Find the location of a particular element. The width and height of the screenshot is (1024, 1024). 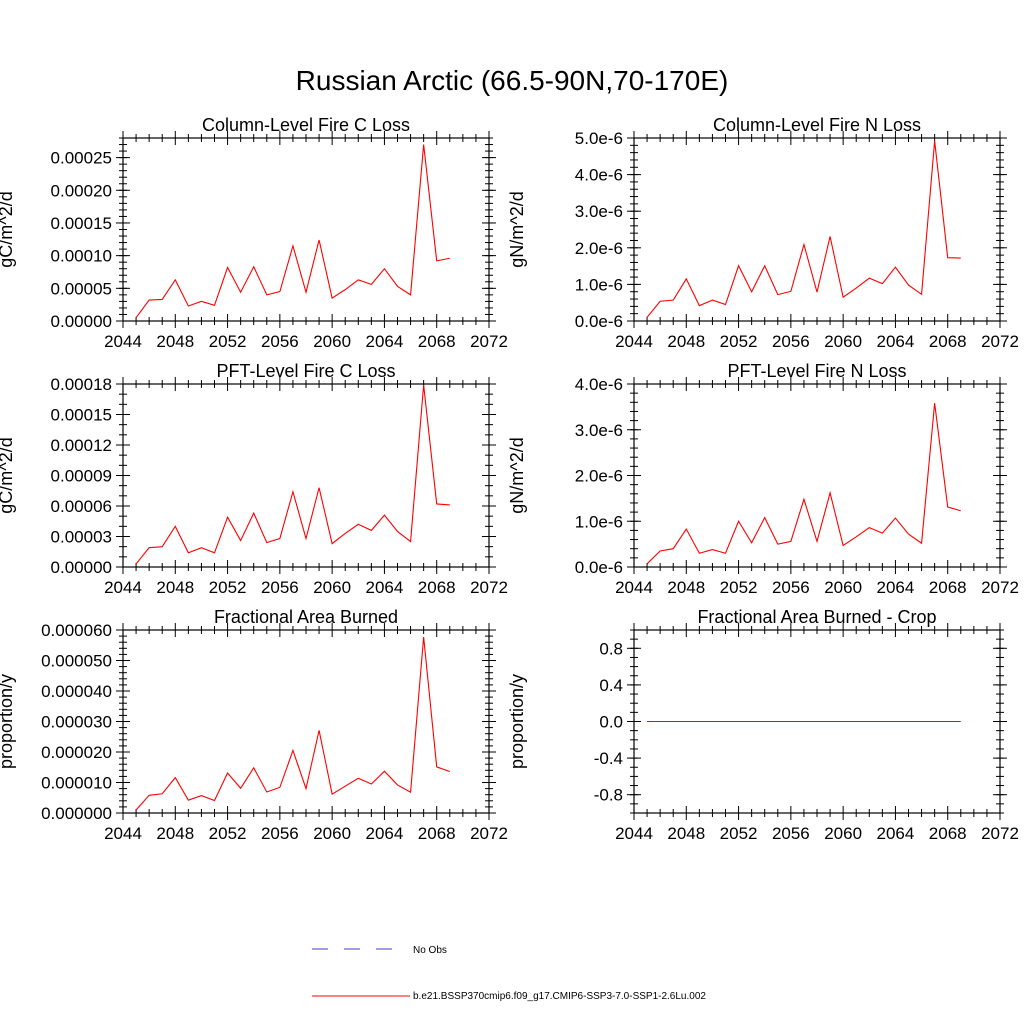

y-tick-label: 0.000030 is located at coordinates (76, 722).